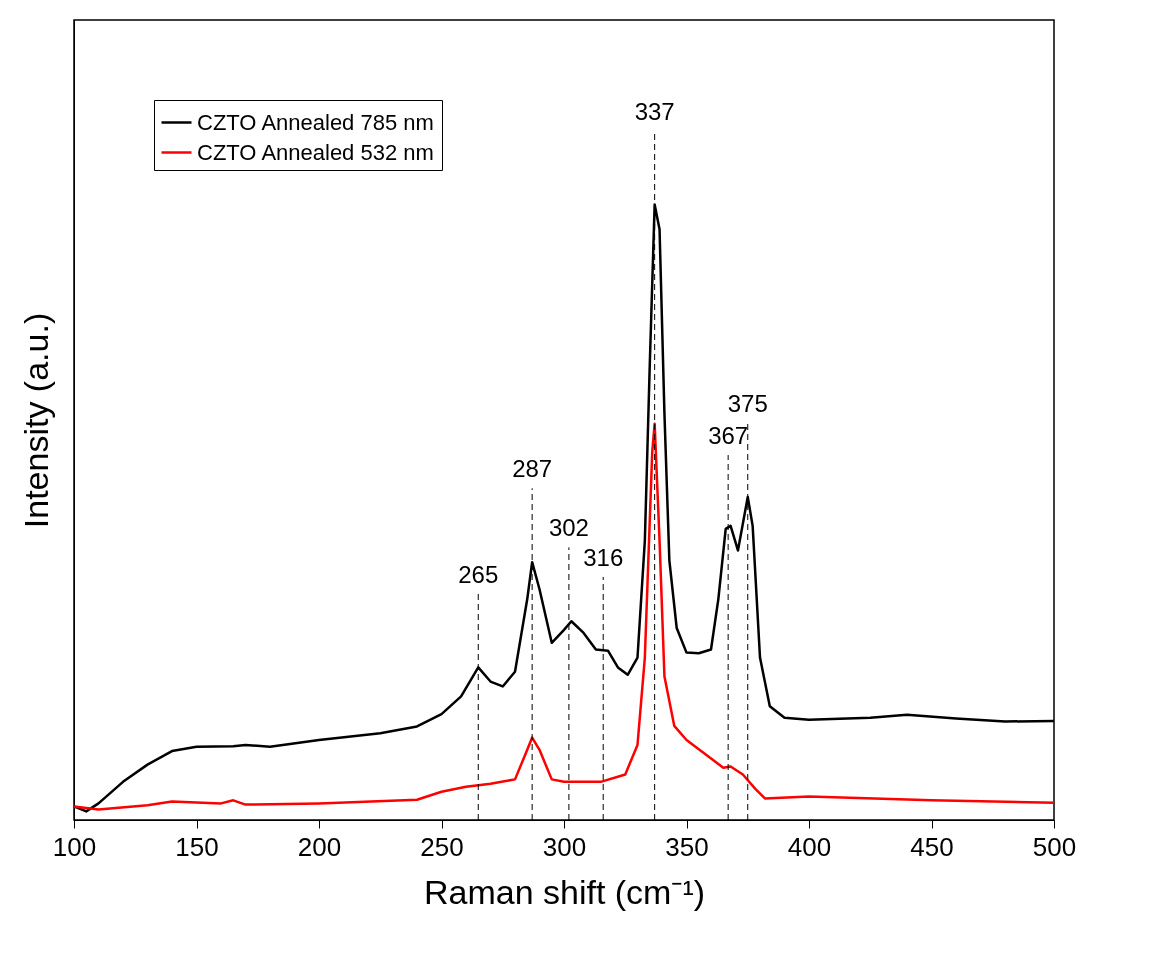  Describe the element at coordinates (35, 420) in the screenshot. I see `y-axis-title: Intensity (a.u.)` at that location.